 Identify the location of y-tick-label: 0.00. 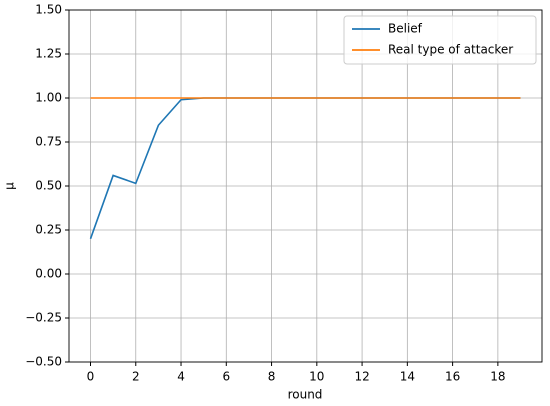
(48, 274).